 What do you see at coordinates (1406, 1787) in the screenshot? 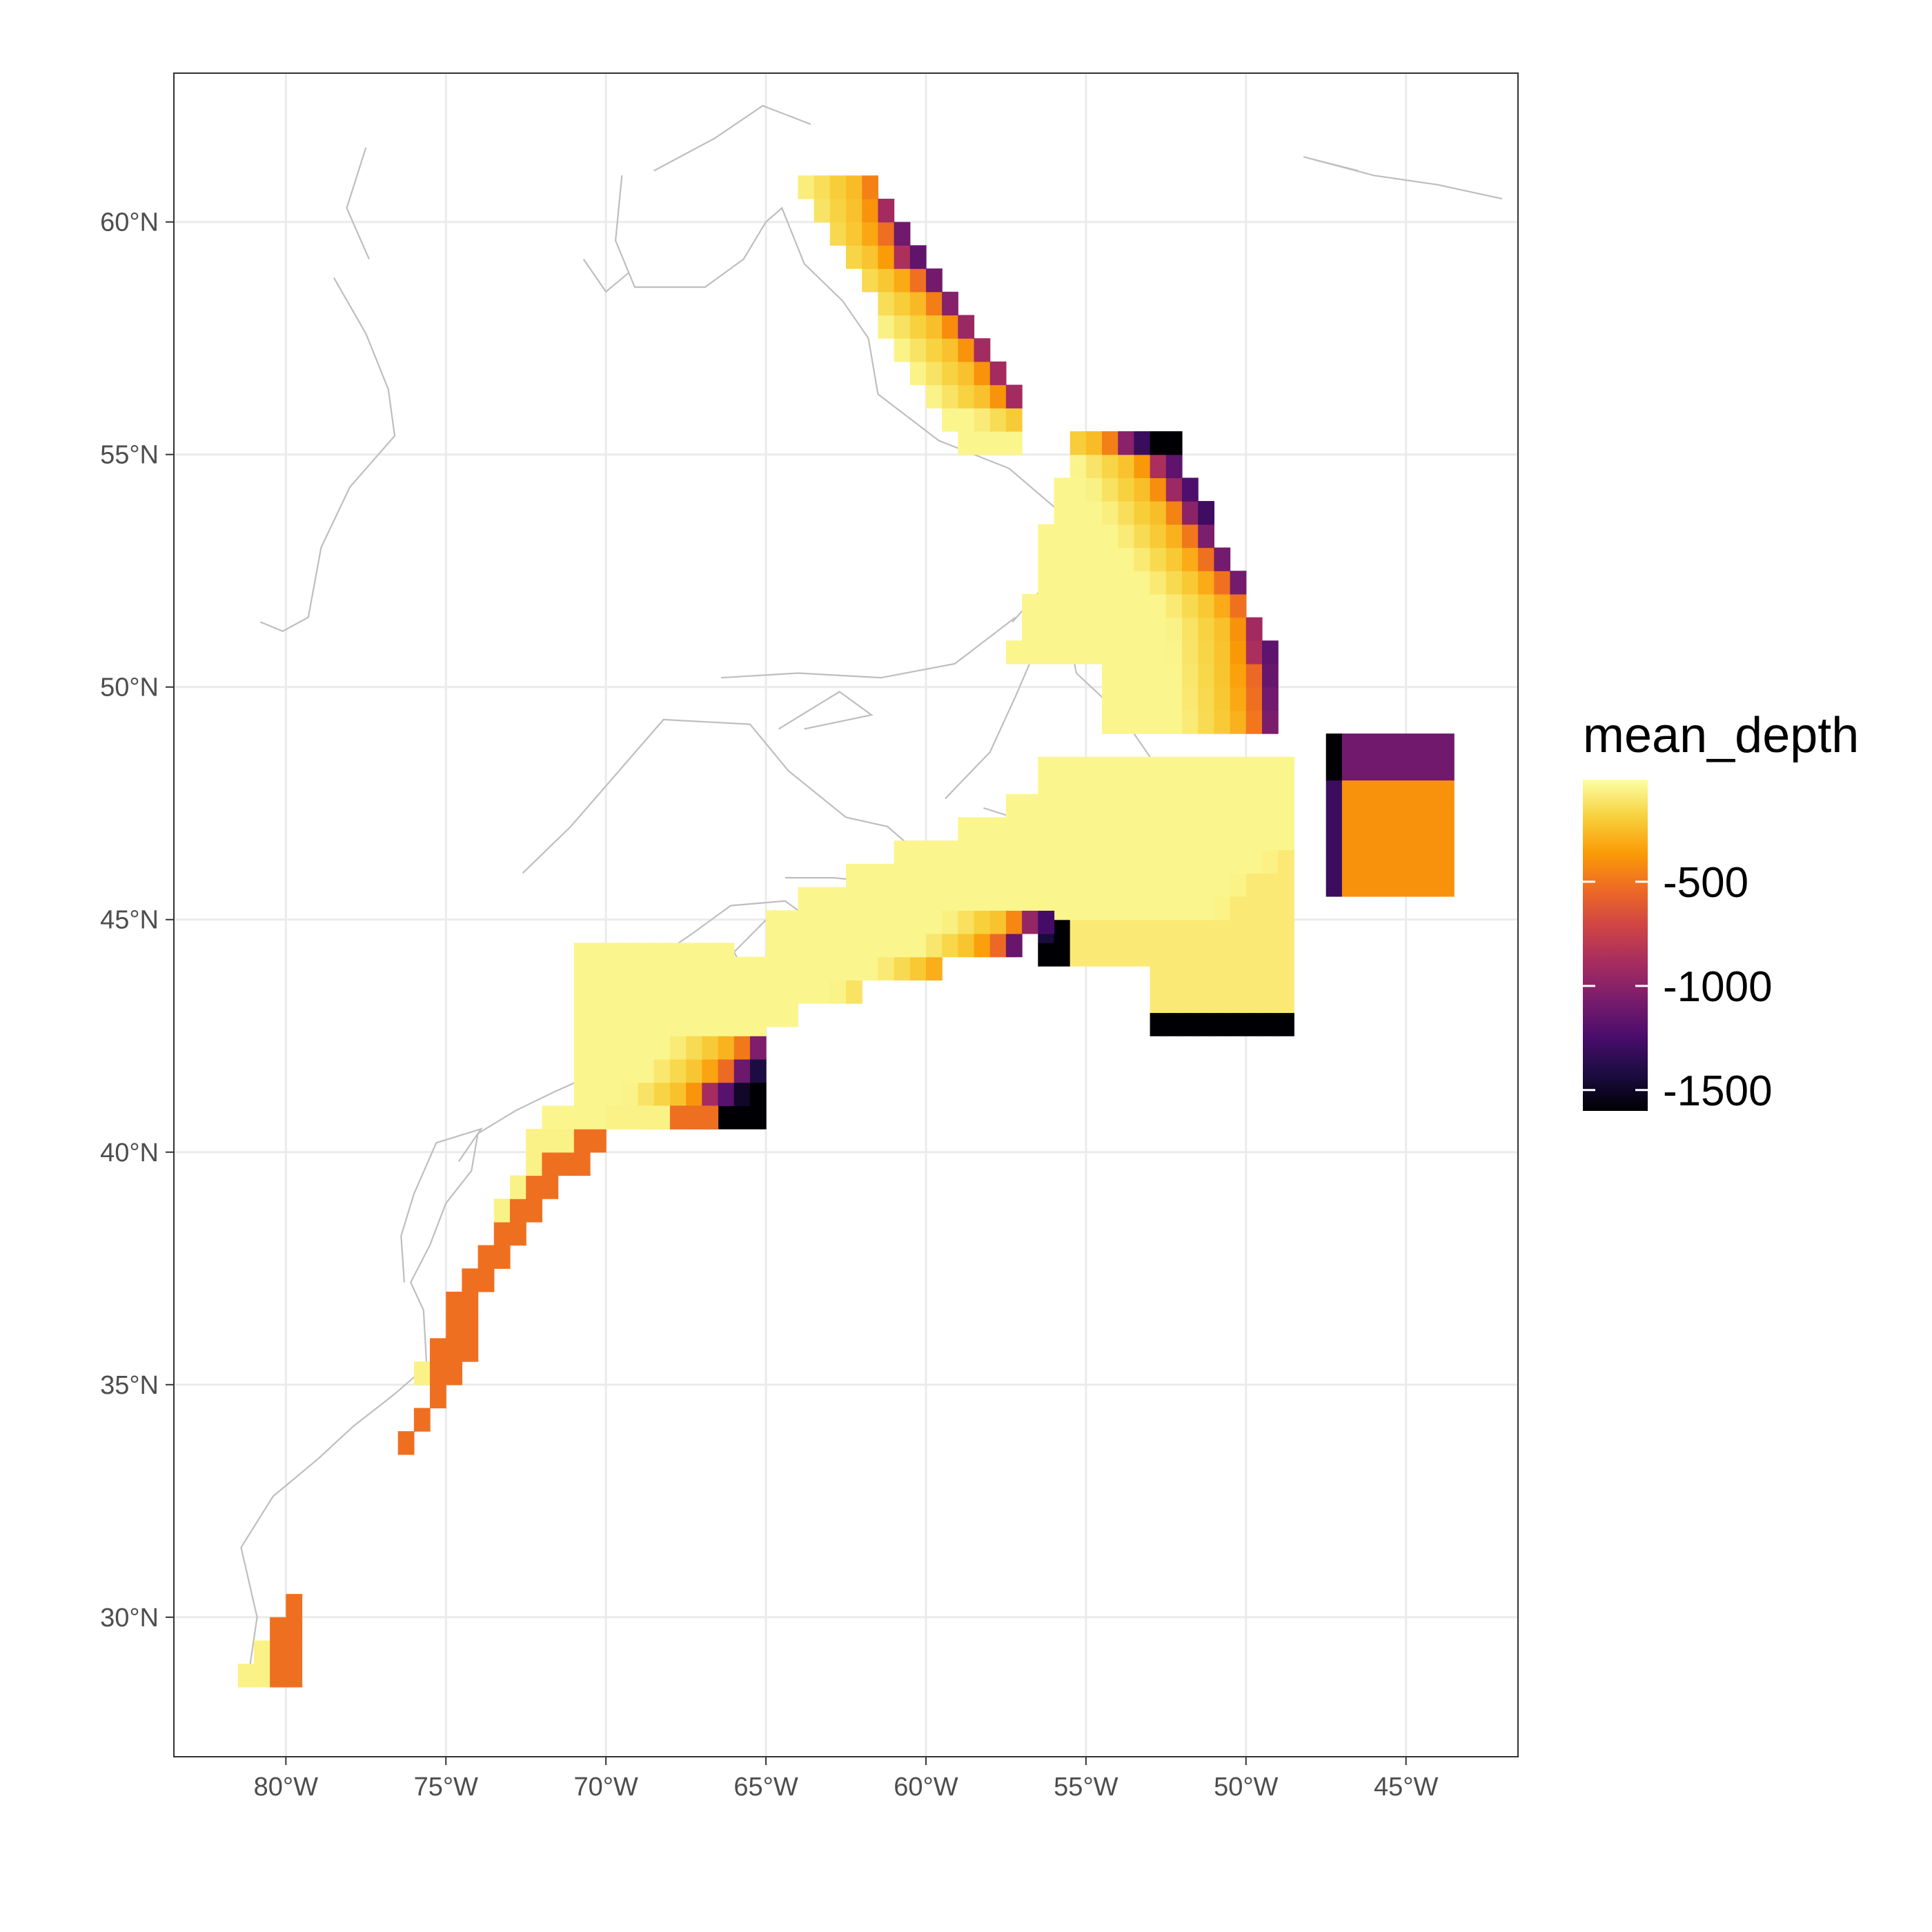
I see `x-tick-label: 45°W` at bounding box center [1406, 1787].